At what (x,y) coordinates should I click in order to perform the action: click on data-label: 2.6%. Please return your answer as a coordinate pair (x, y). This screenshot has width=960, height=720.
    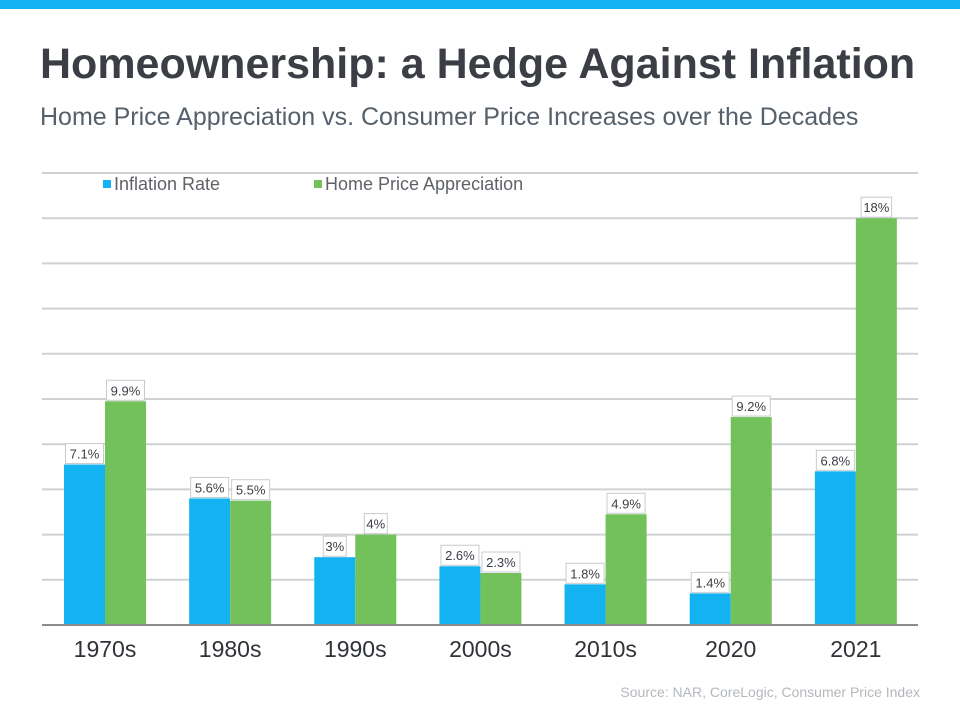
    Looking at the image, I should click on (460, 555).